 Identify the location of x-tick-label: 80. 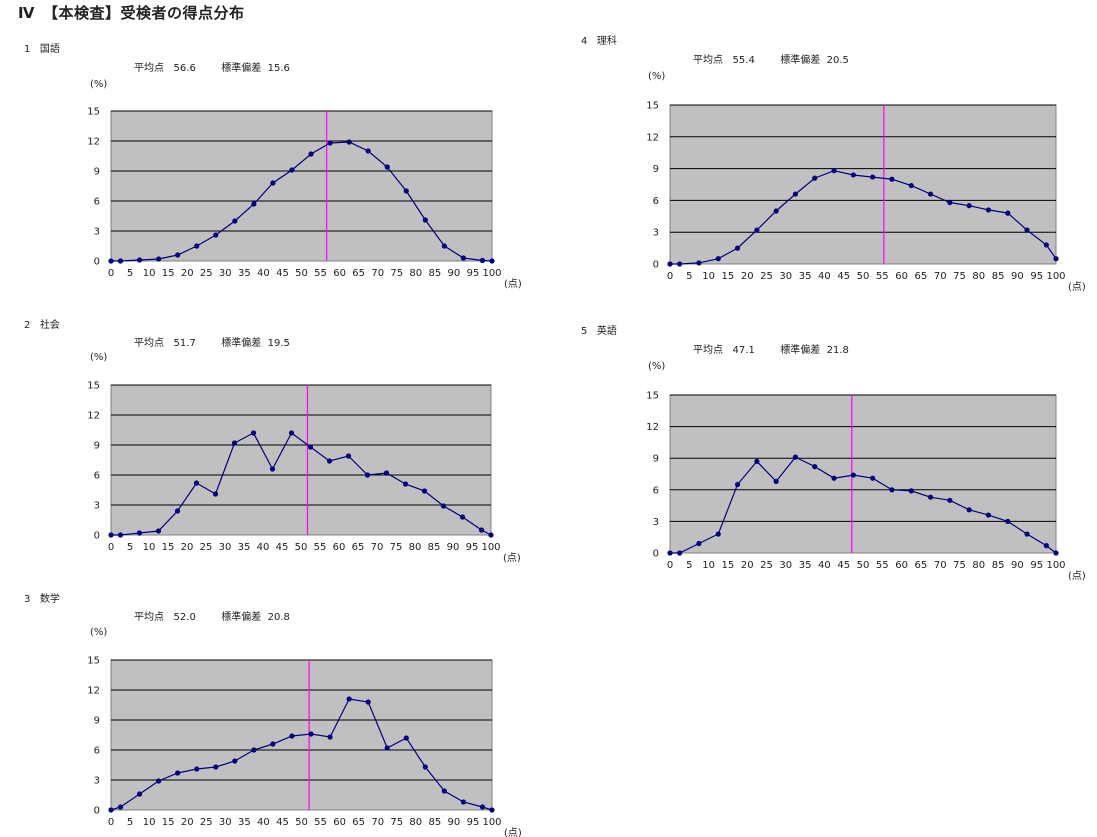
(978, 276).